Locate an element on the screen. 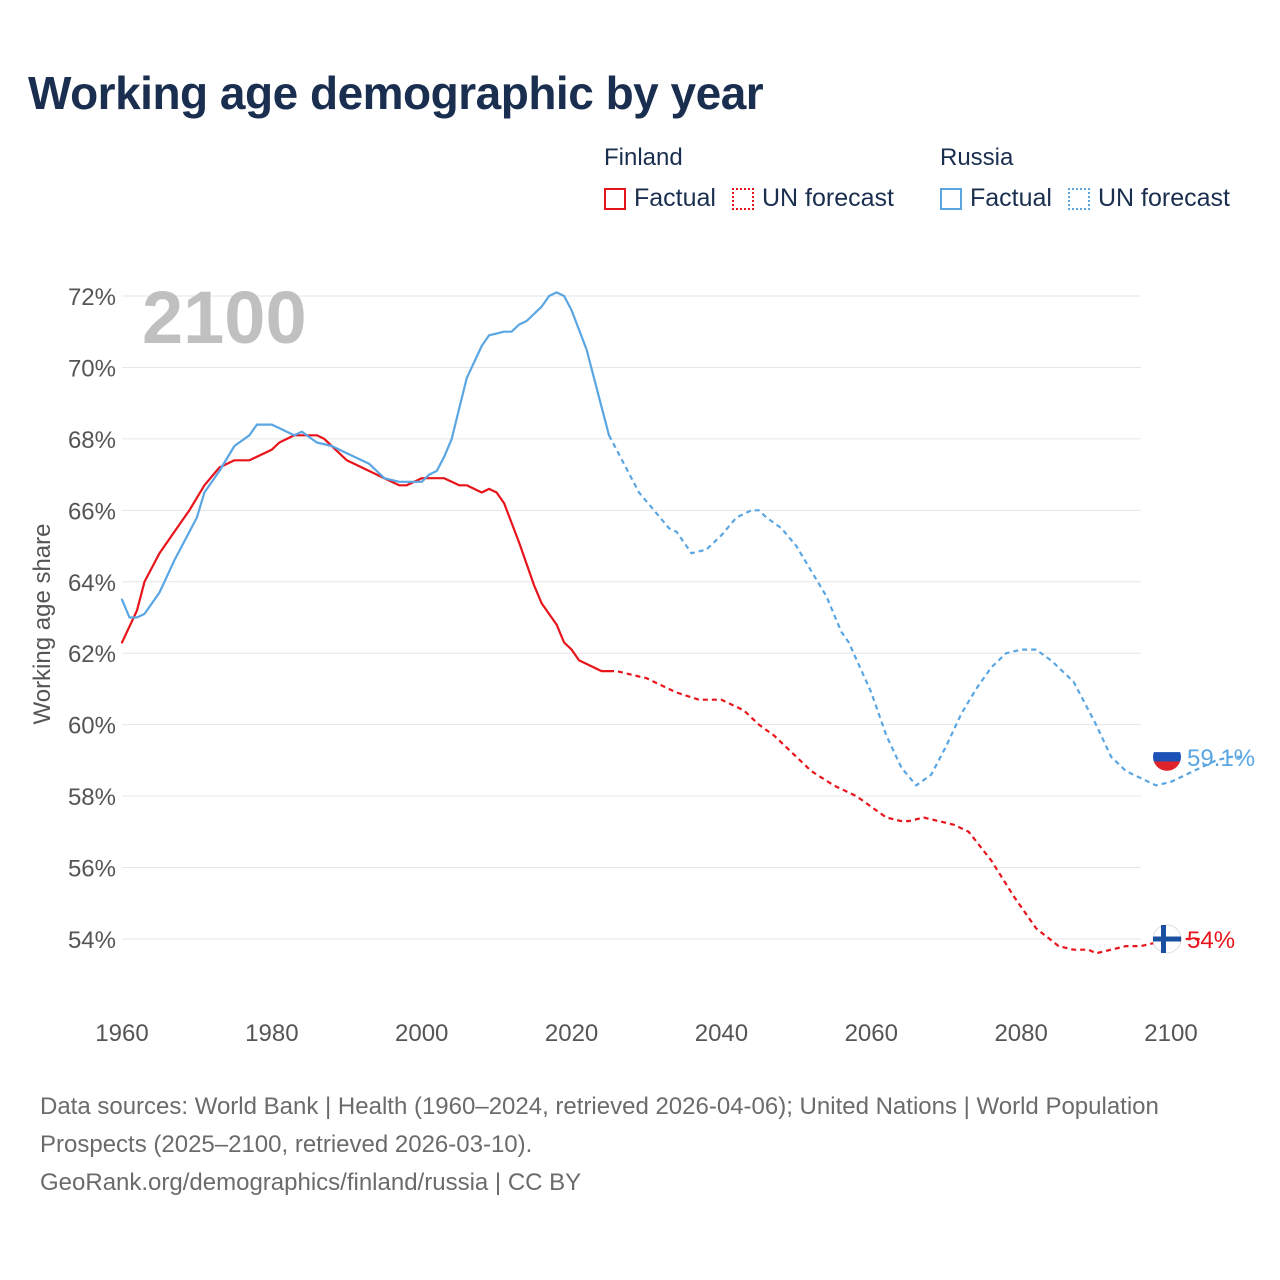 This screenshot has width=1280, height=1280. y-tick-label: 54% is located at coordinates (92, 940).